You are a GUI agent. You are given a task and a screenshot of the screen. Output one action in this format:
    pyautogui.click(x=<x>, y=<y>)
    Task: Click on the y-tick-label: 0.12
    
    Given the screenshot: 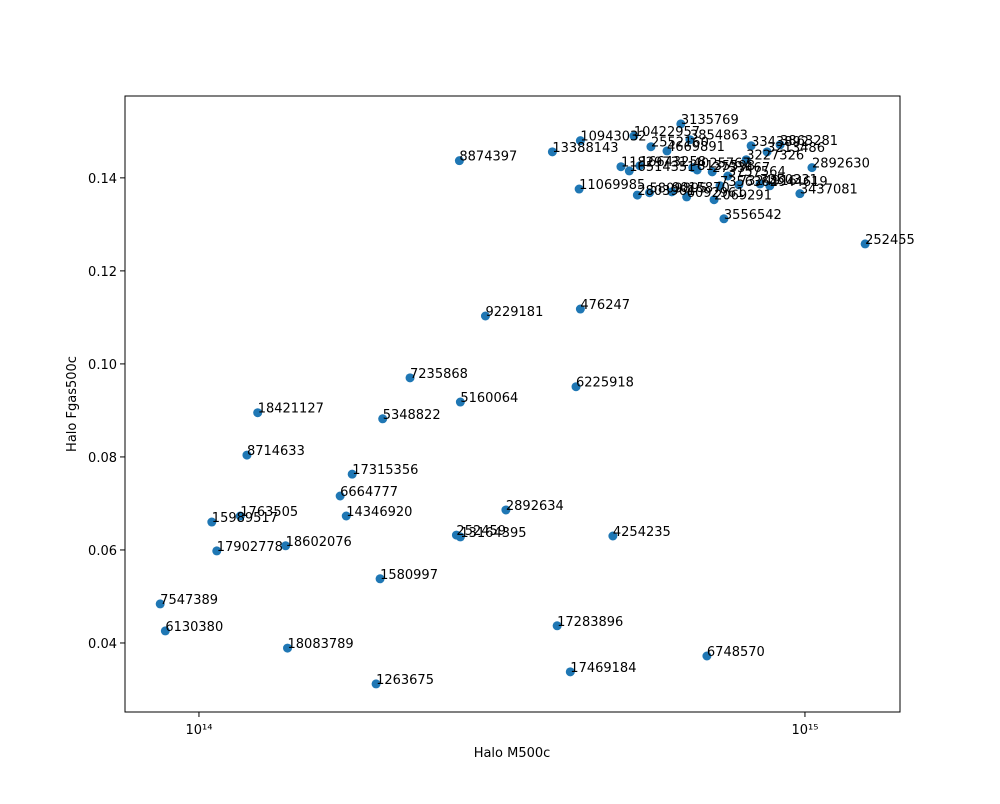 What is the action you would take?
    pyautogui.click(x=102, y=272)
    